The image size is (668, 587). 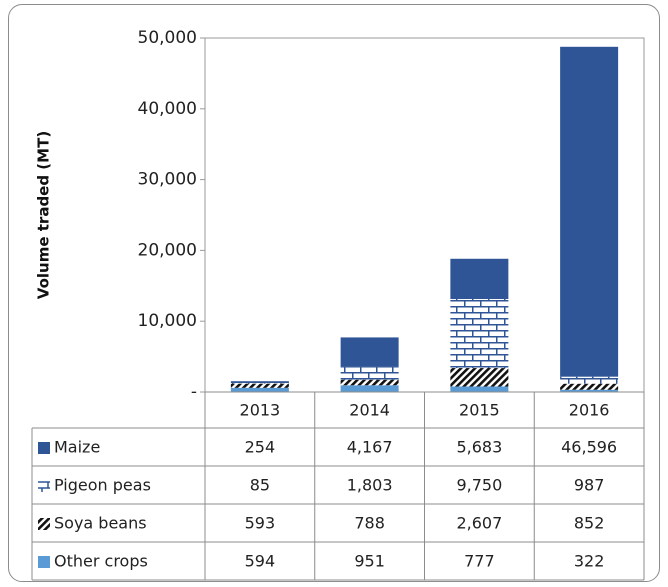 I want to click on legend-key-maize, so click(x=44, y=448).